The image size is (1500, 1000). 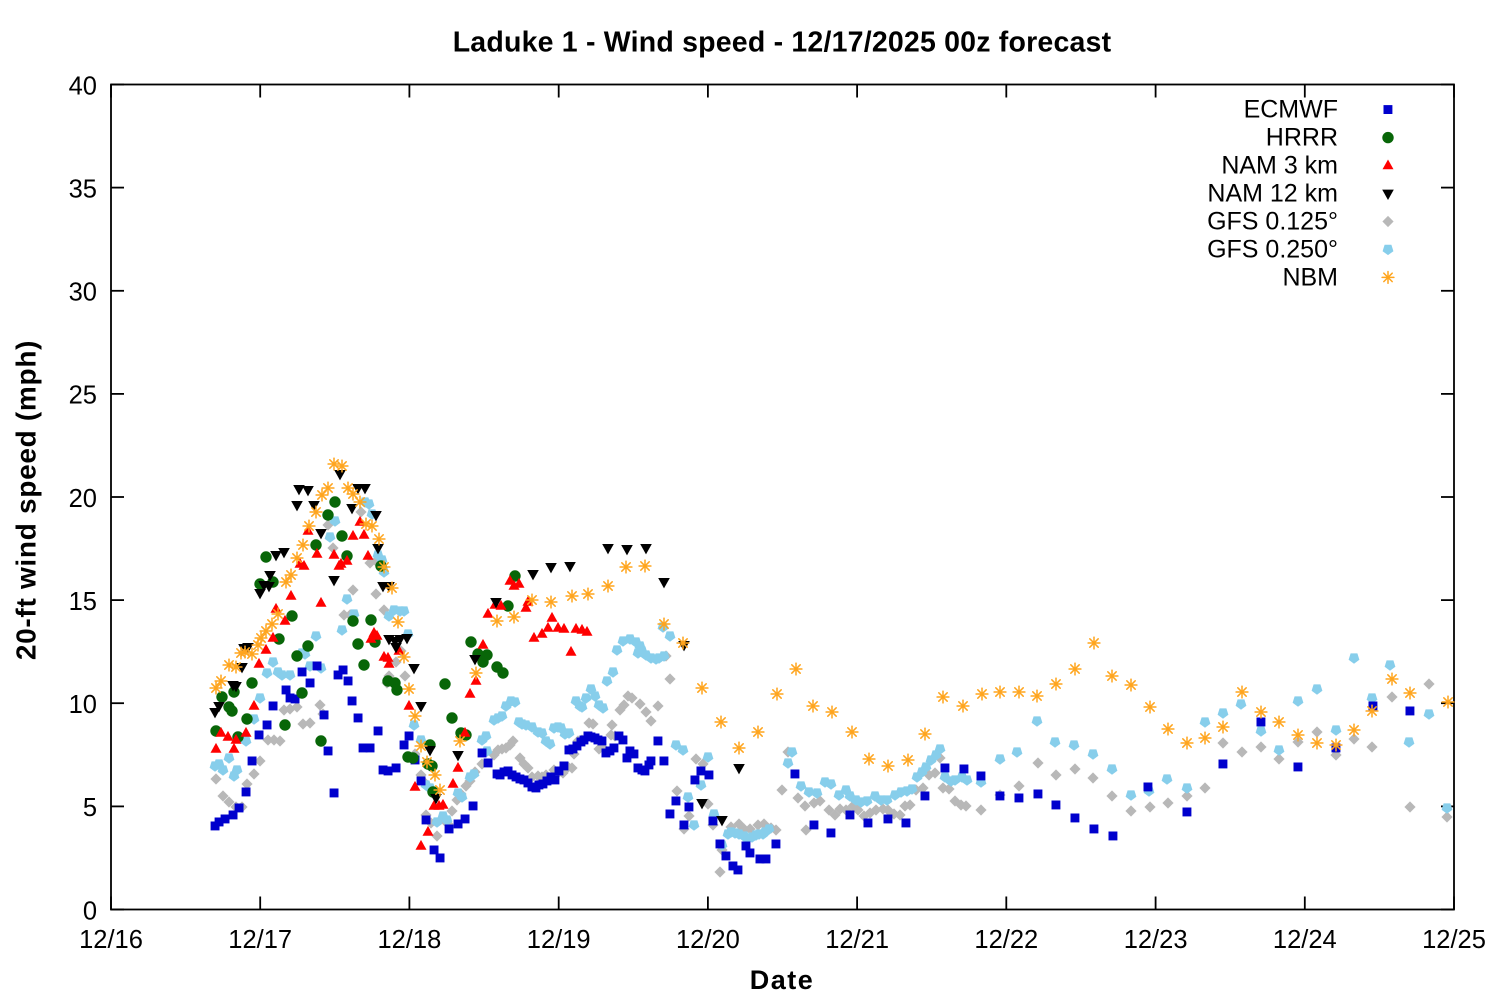 What do you see at coordinates (1454, 940) in the screenshot?
I see `svg-text: 12/25` at bounding box center [1454, 940].